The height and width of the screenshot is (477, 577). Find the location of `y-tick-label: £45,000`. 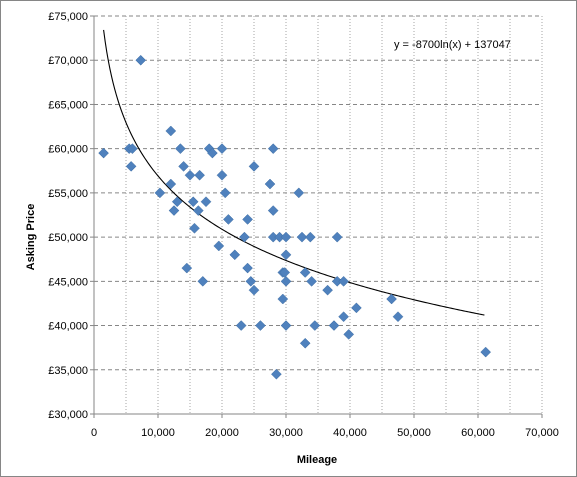

y-tick-label: £45,000 is located at coordinates (68, 282).